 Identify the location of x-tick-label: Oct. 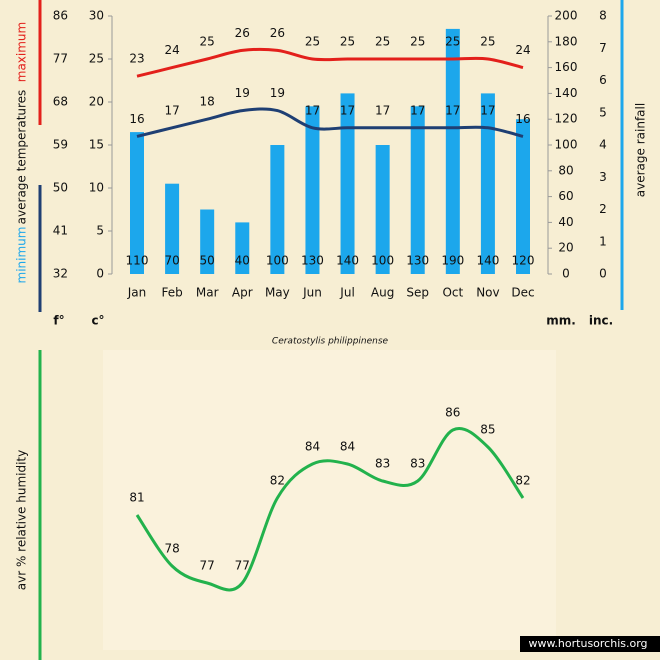
(452, 293).